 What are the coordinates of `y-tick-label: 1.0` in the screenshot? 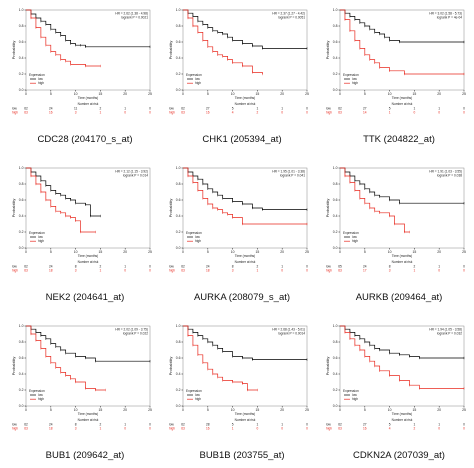 It's located at (21, 326).